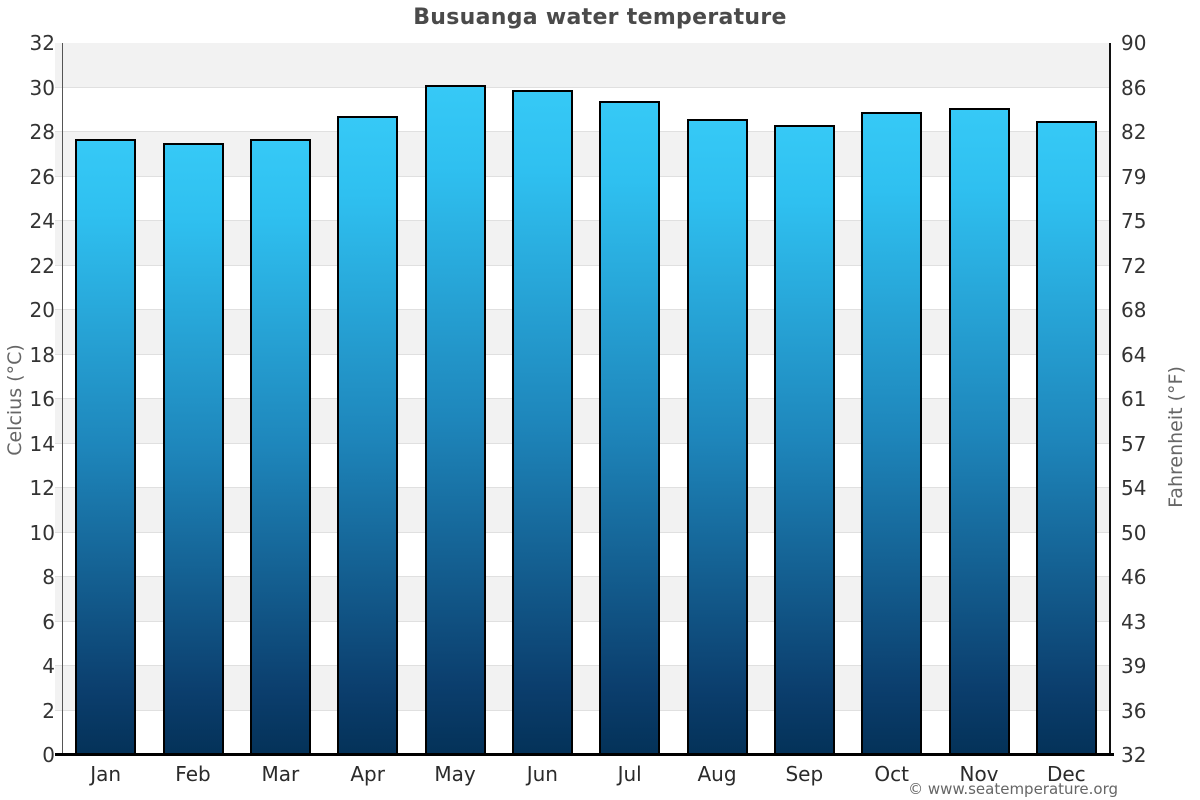  What do you see at coordinates (42, 87) in the screenshot?
I see `y-axis-left-tick-label: 30` at bounding box center [42, 87].